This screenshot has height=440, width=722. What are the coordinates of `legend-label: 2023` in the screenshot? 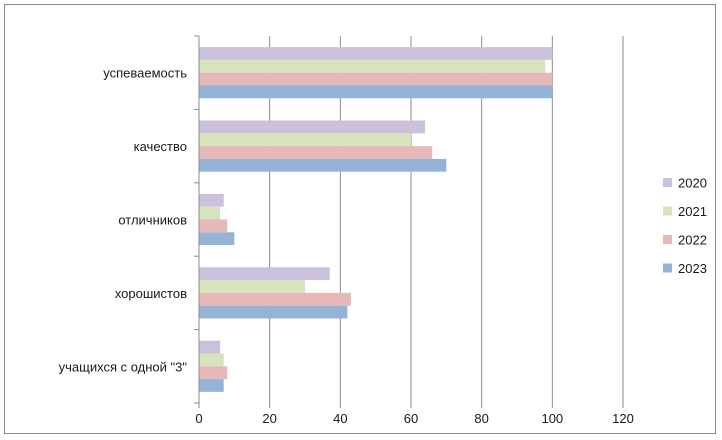 It's located at (692, 268).